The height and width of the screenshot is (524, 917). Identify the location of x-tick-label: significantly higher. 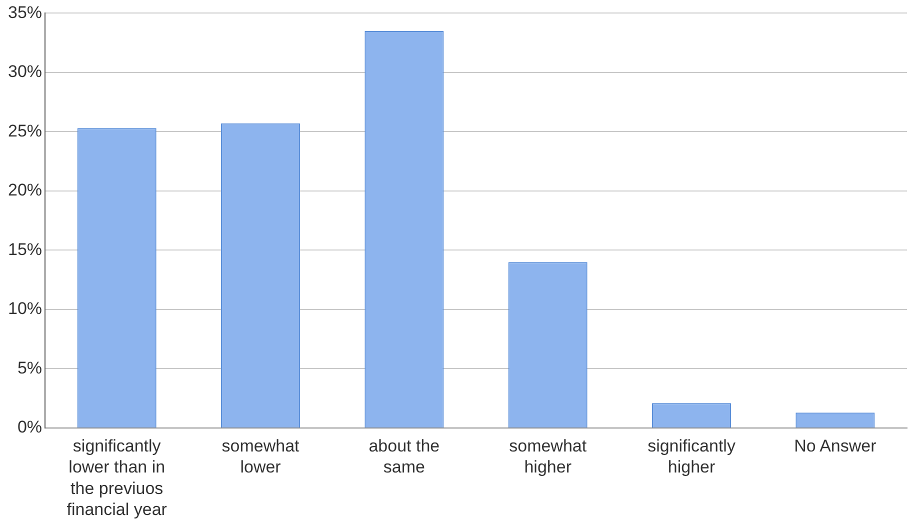
(692, 456).